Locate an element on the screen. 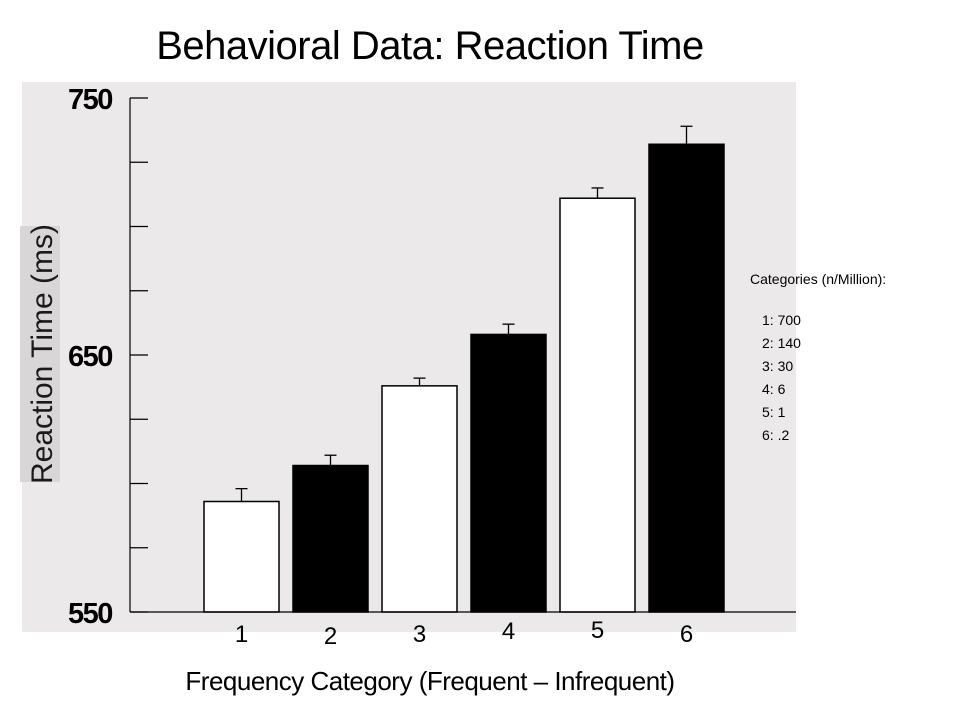  y-axis-title: Reaction Time (ms) is located at coordinates (42, 354).